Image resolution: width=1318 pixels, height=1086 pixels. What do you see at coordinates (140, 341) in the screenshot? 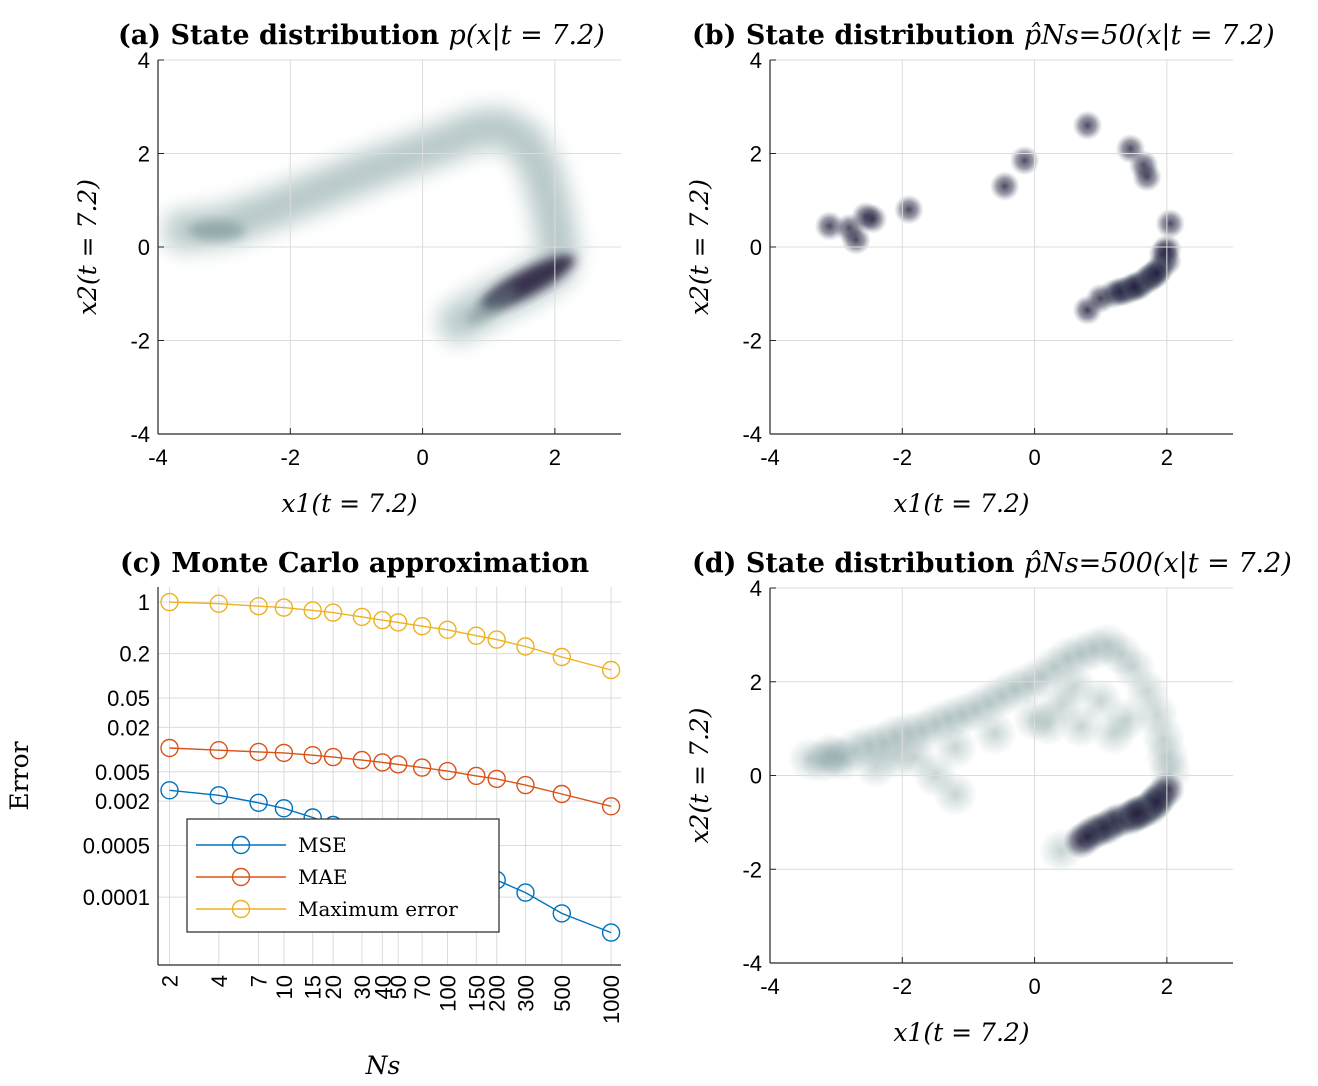
I see `y-tick-label: -2` at bounding box center [140, 341].